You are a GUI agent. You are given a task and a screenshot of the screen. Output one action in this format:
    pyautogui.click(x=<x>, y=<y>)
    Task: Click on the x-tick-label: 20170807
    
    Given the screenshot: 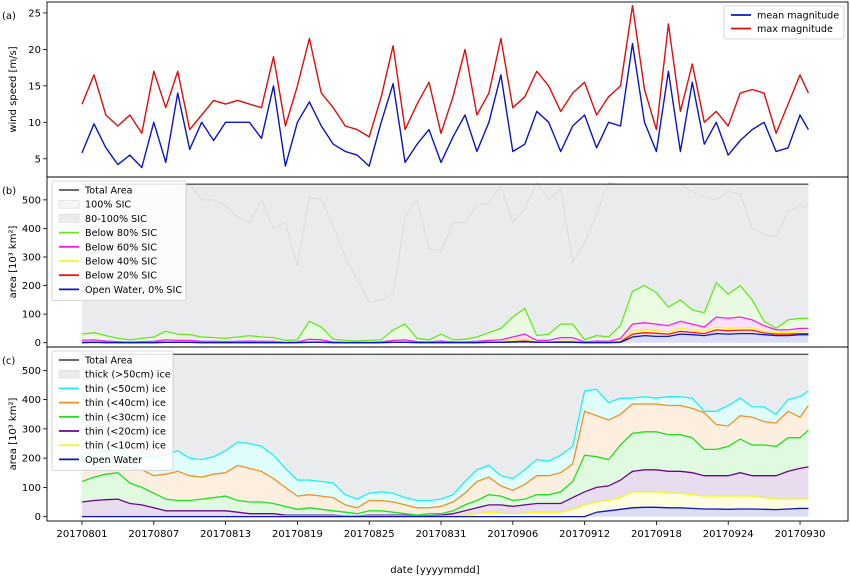 What is the action you would take?
    pyautogui.click(x=153, y=534)
    